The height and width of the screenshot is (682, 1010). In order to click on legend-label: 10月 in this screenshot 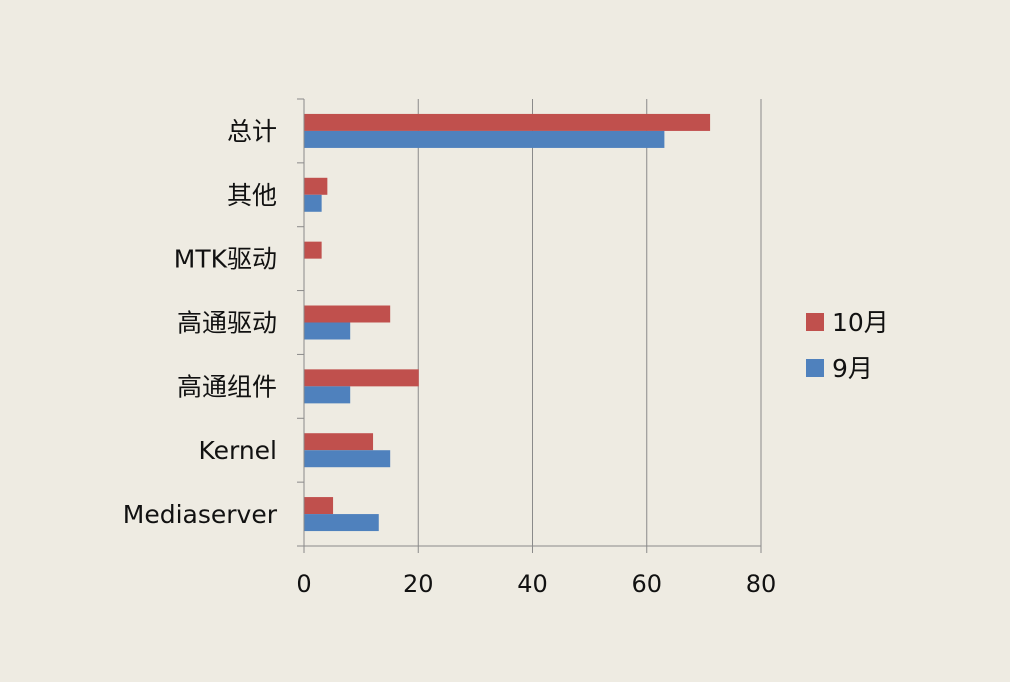, I will do `click(860, 322)`.